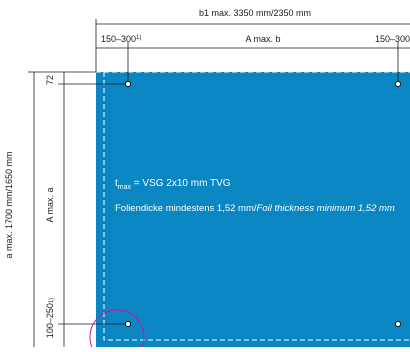 Image resolution: width=410 pixels, height=352 pixels. What do you see at coordinates (181, 183) in the screenshot?
I see `thickness-value: = VSG 2x10 mm TVG` at bounding box center [181, 183].